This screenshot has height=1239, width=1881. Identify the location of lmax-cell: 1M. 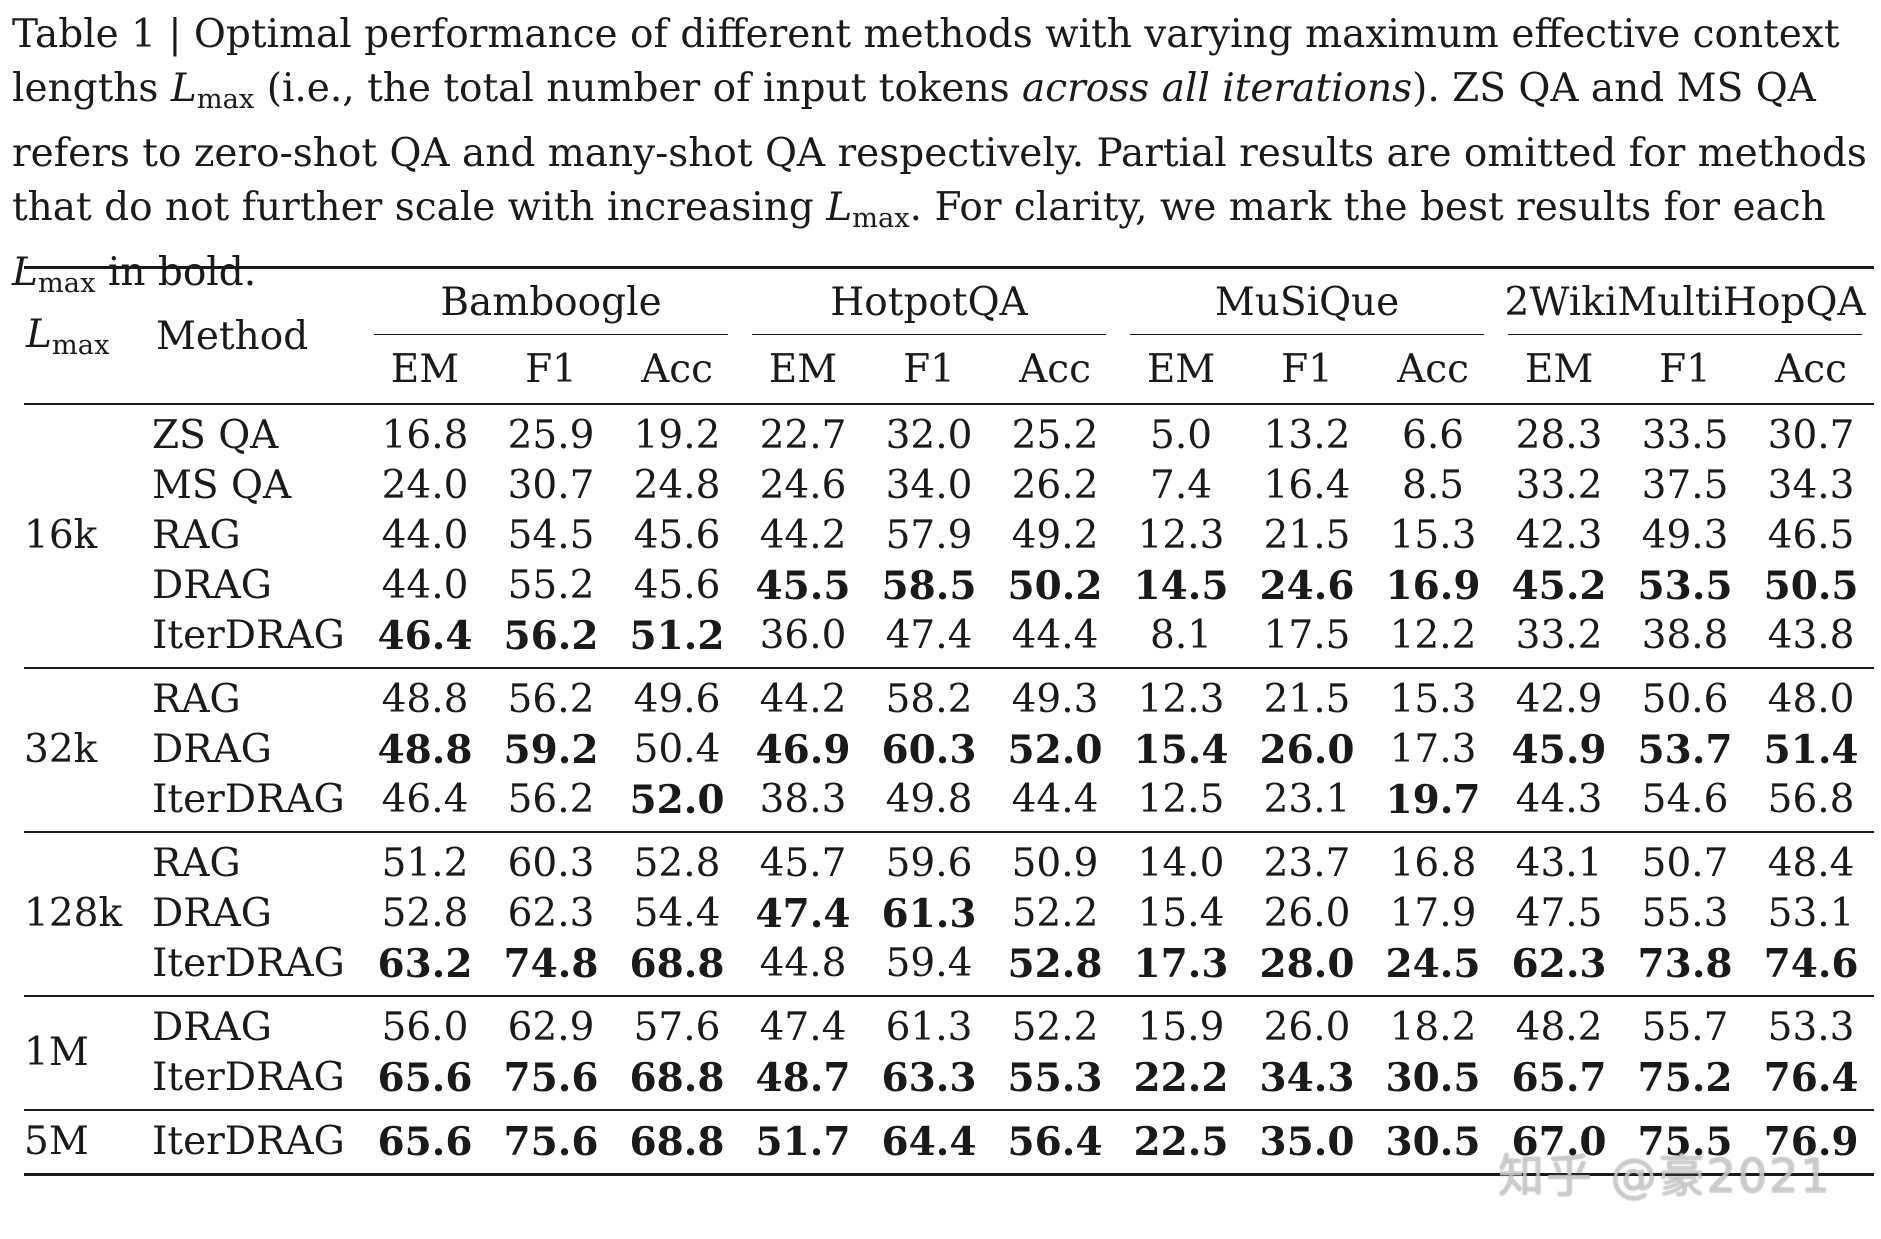
(88, 1052).